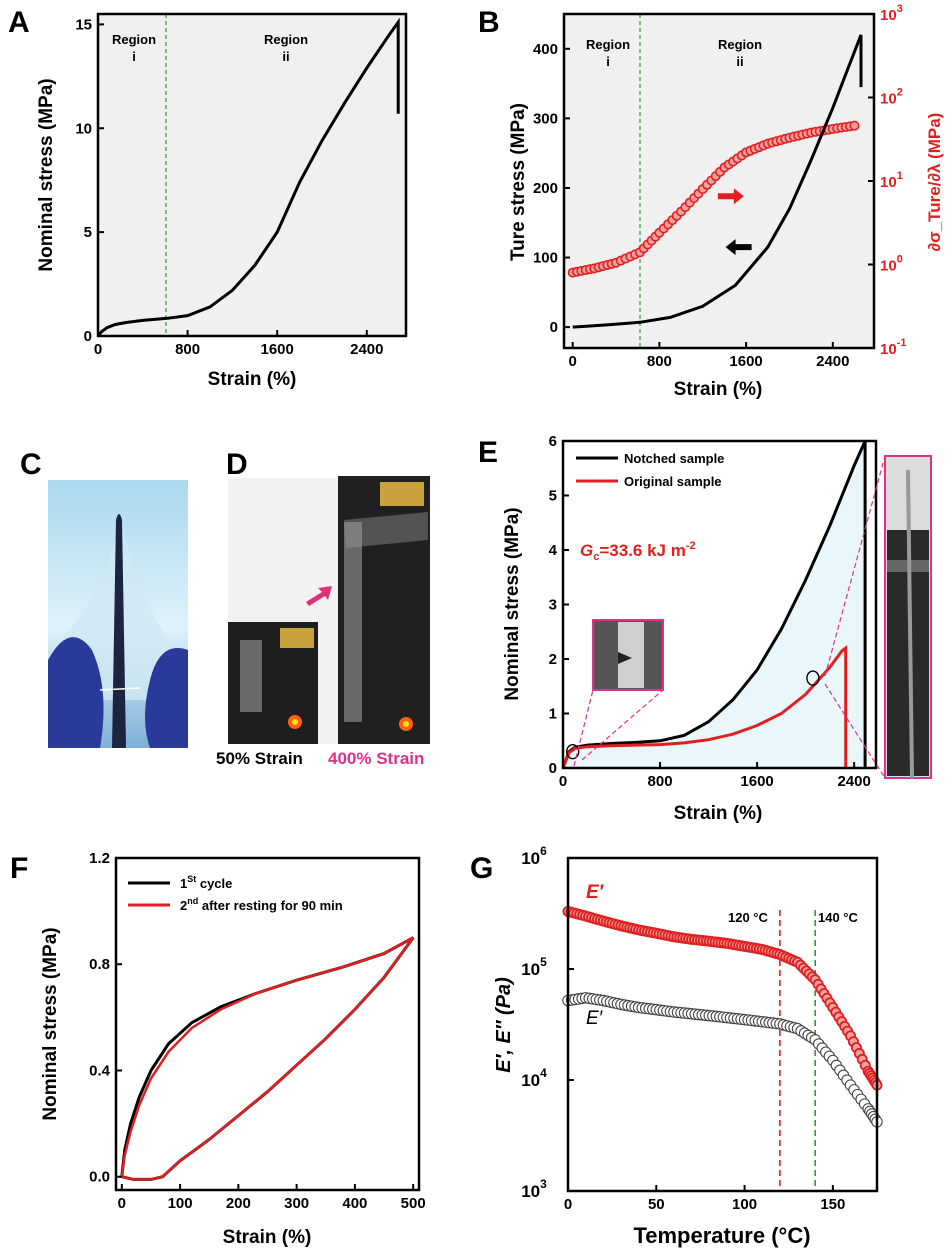  Describe the element at coordinates (187, 349) in the screenshot. I see `x-tick-label: 800` at that location.